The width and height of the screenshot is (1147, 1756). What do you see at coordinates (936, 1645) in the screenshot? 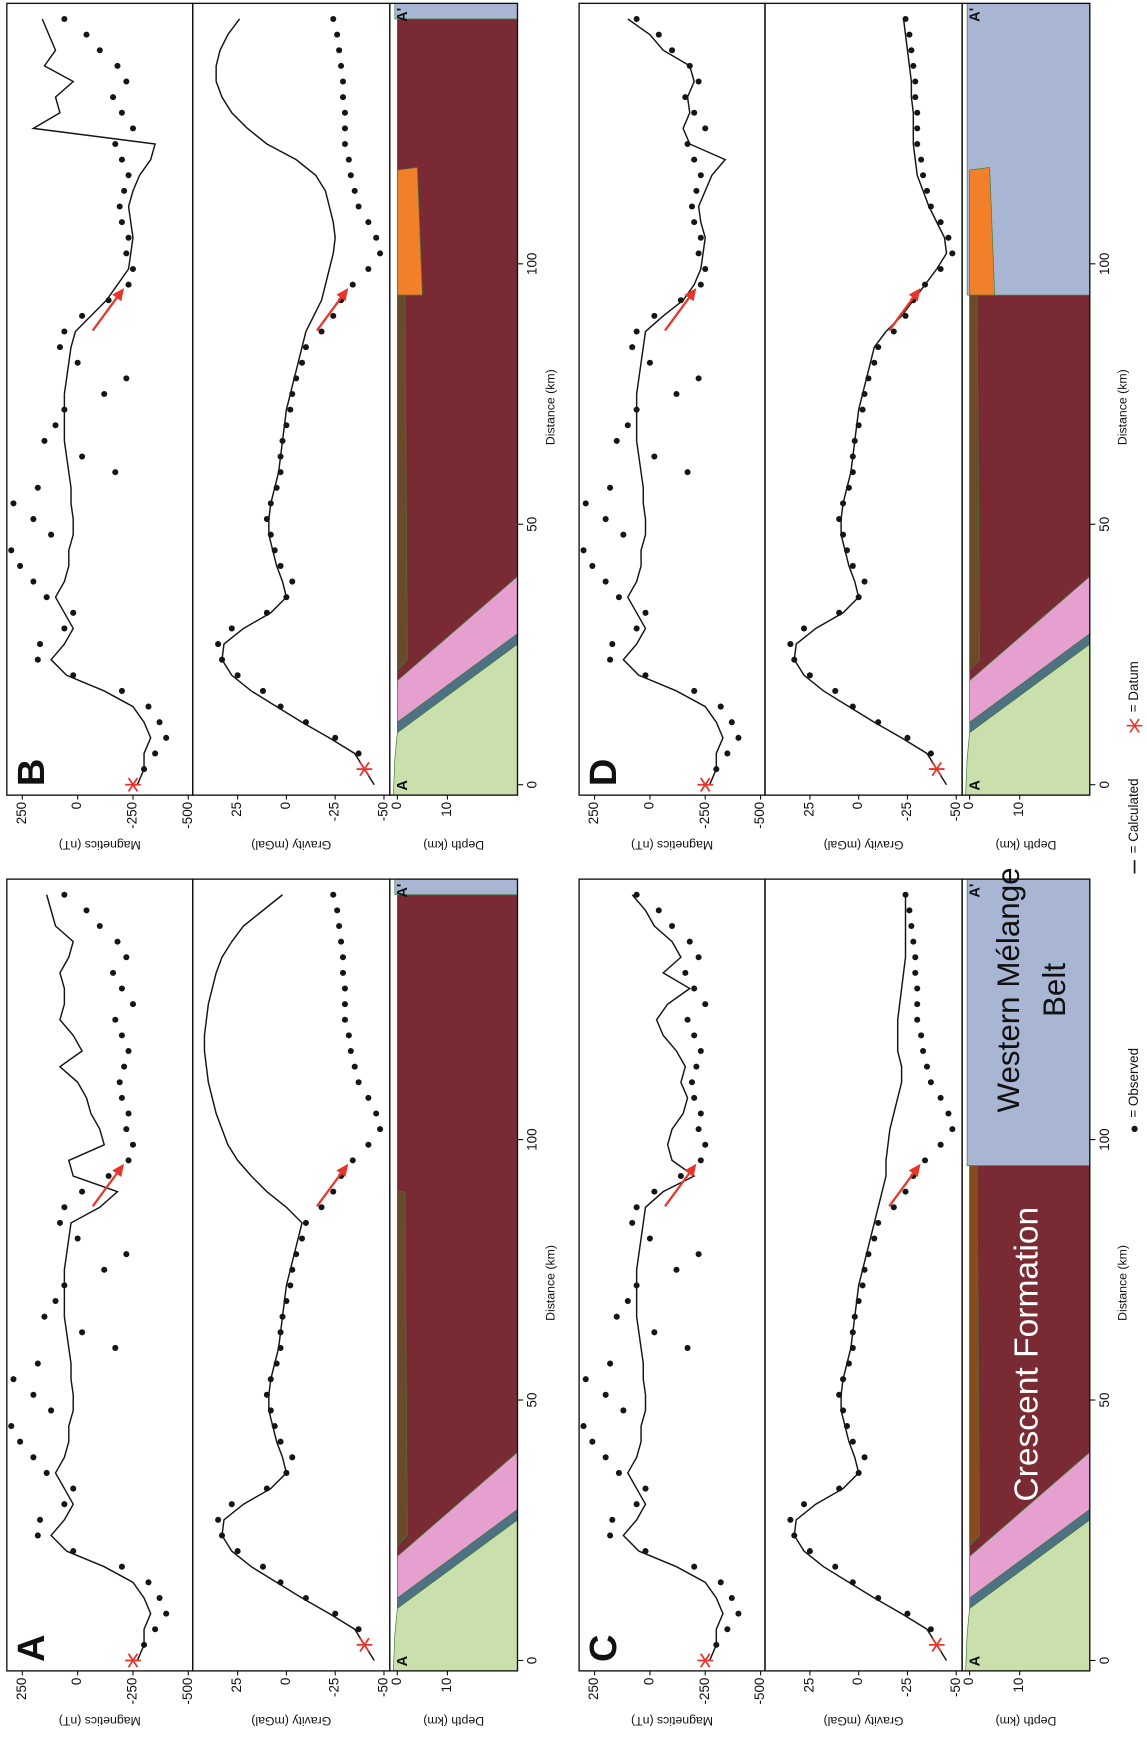
I see `datum-marker` at bounding box center [936, 1645].